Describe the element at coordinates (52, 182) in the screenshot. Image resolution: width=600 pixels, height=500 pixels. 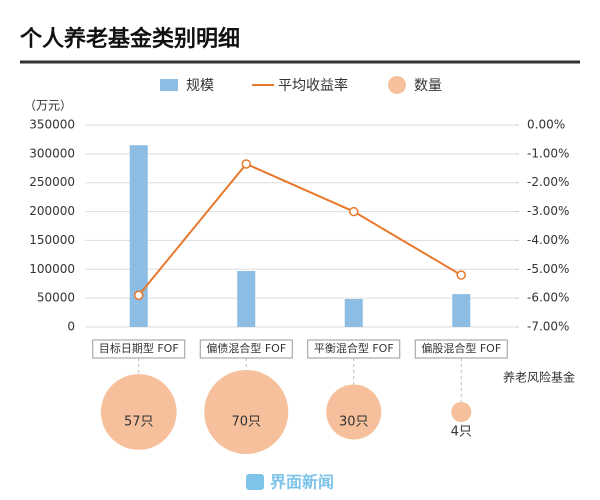
I see `y-tick-label: 250000` at that location.